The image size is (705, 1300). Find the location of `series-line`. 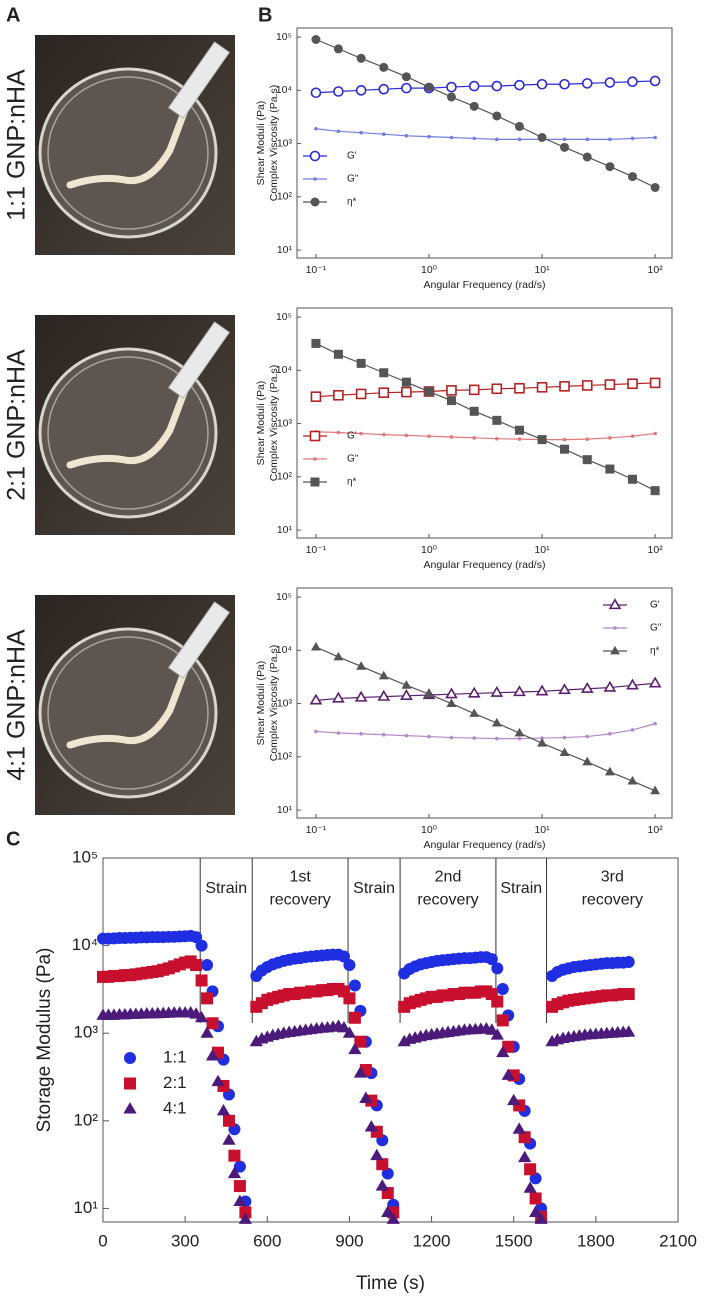

series-line is located at coordinates (485, 390).